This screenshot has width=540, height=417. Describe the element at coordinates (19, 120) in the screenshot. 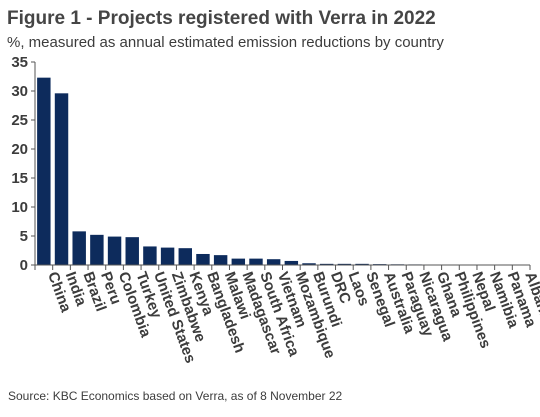

I see `y-tick-label: 25` at that location.